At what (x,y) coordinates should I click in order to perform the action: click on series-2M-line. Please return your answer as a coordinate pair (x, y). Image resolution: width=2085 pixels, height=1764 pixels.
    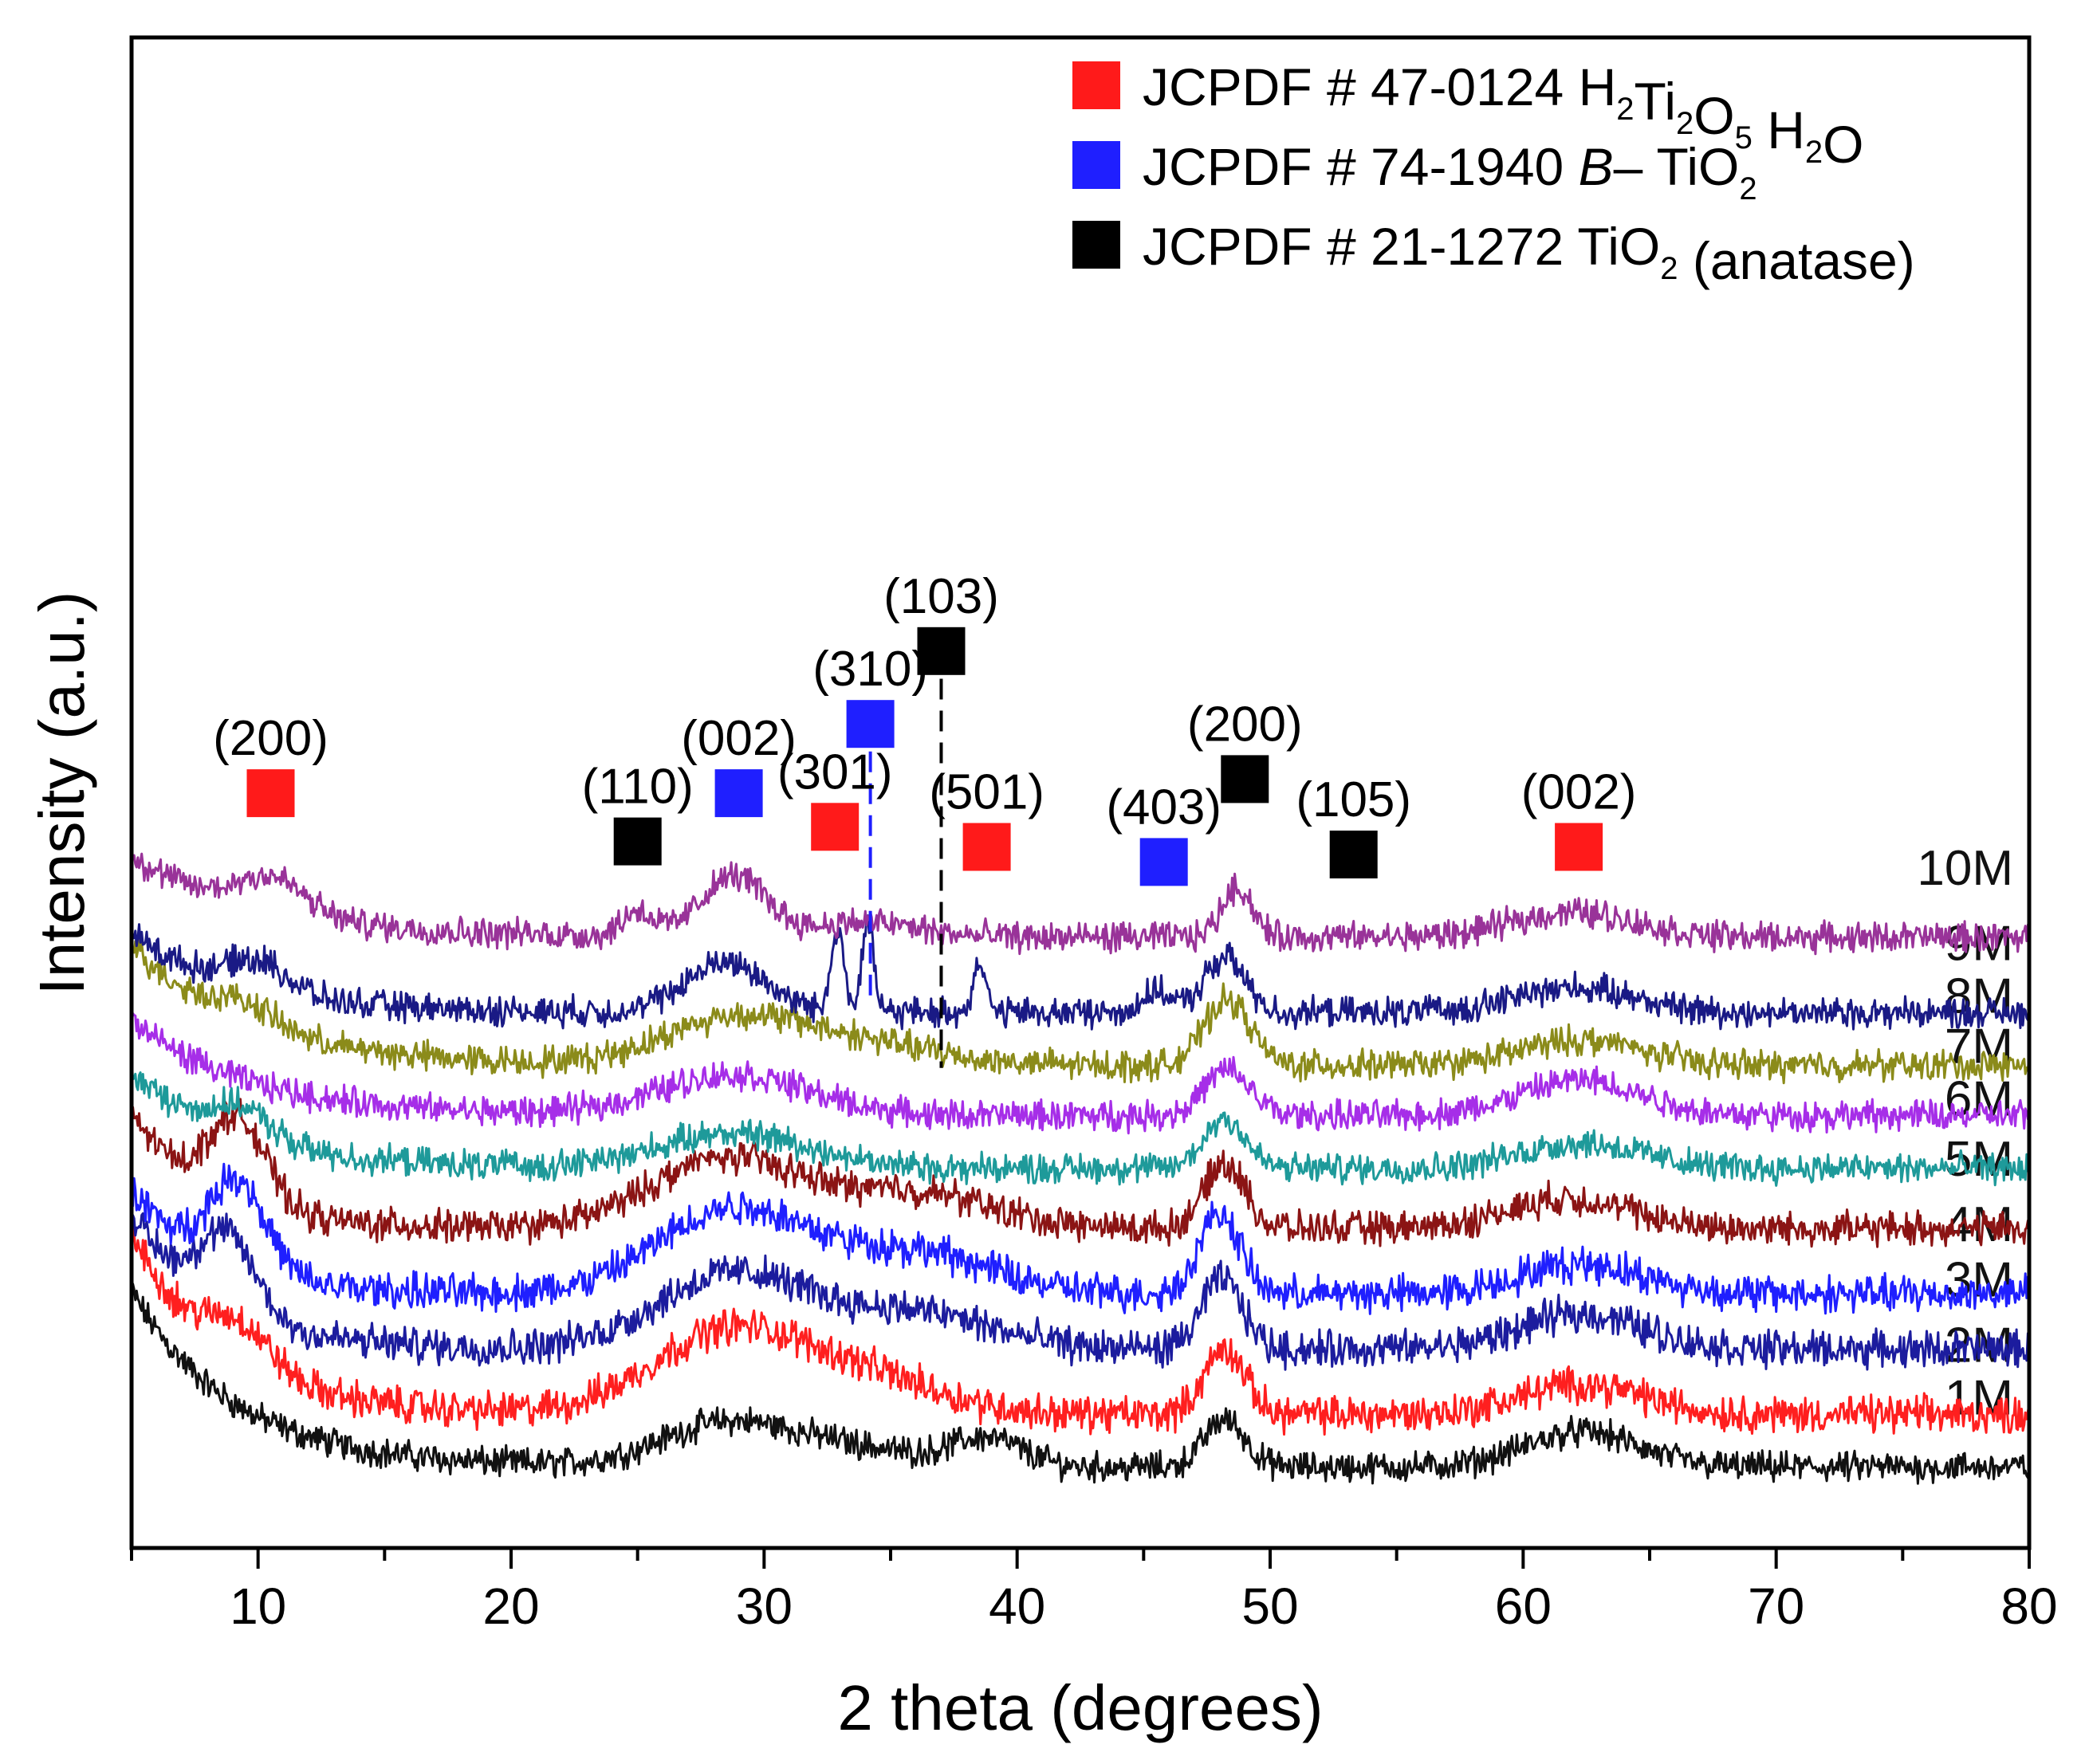
    Looking at the image, I should click on (1080, 1326).